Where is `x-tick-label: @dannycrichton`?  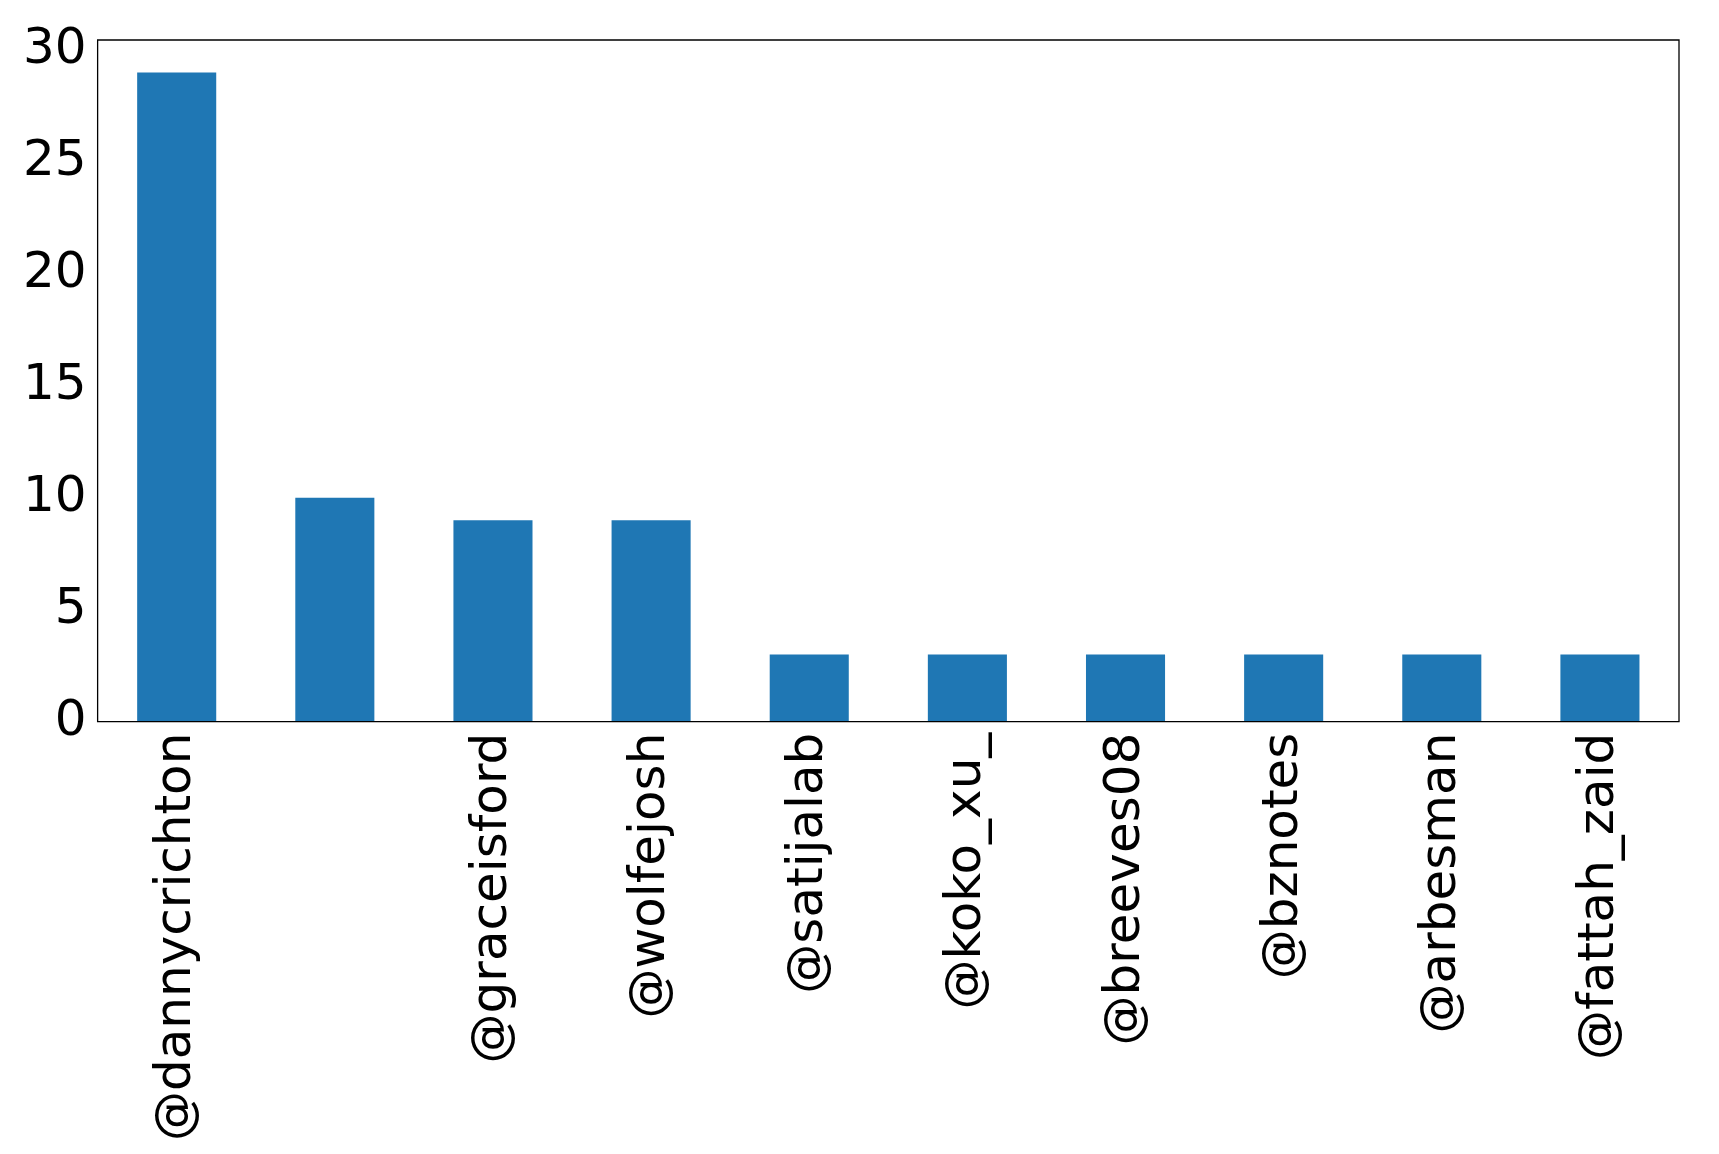
x-tick-label: @dannycrichton is located at coordinates (172, 937).